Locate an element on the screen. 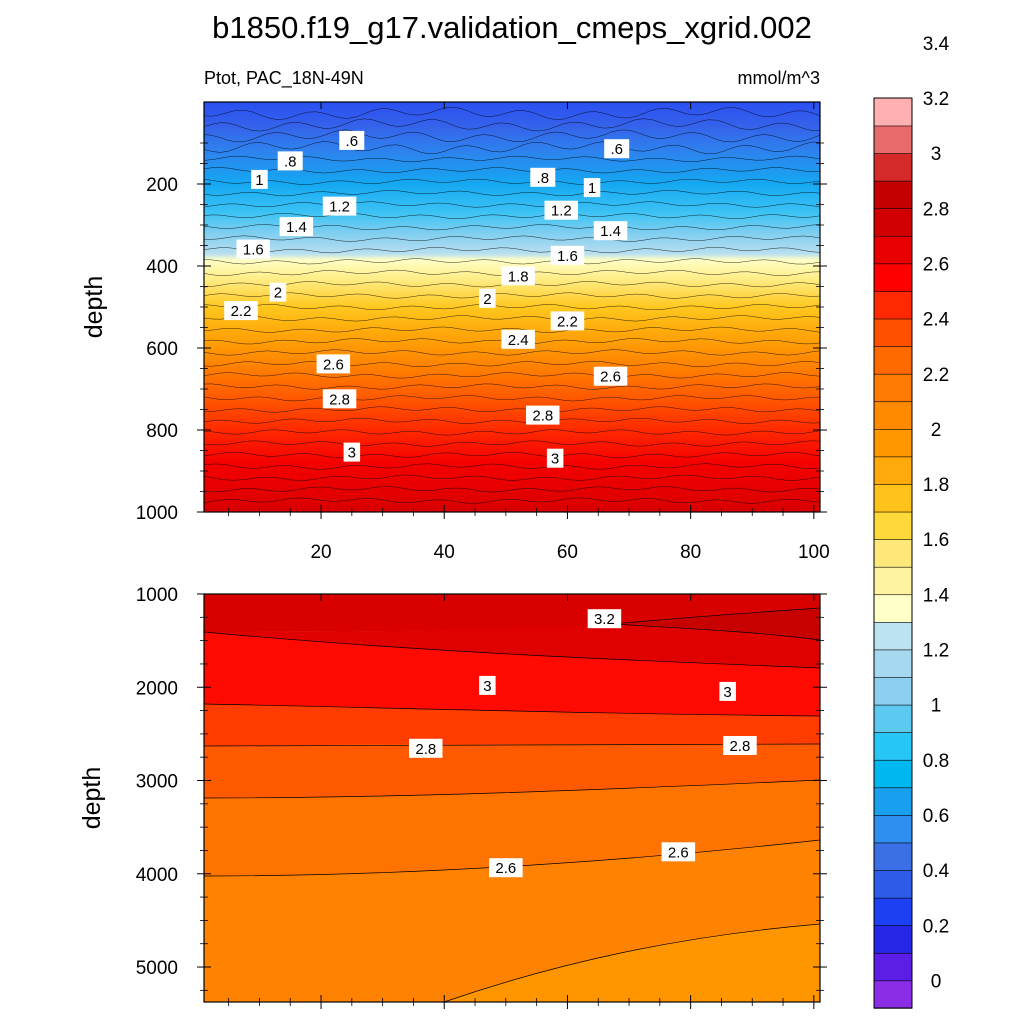  colorbar-label: 2.4 is located at coordinates (936, 320).